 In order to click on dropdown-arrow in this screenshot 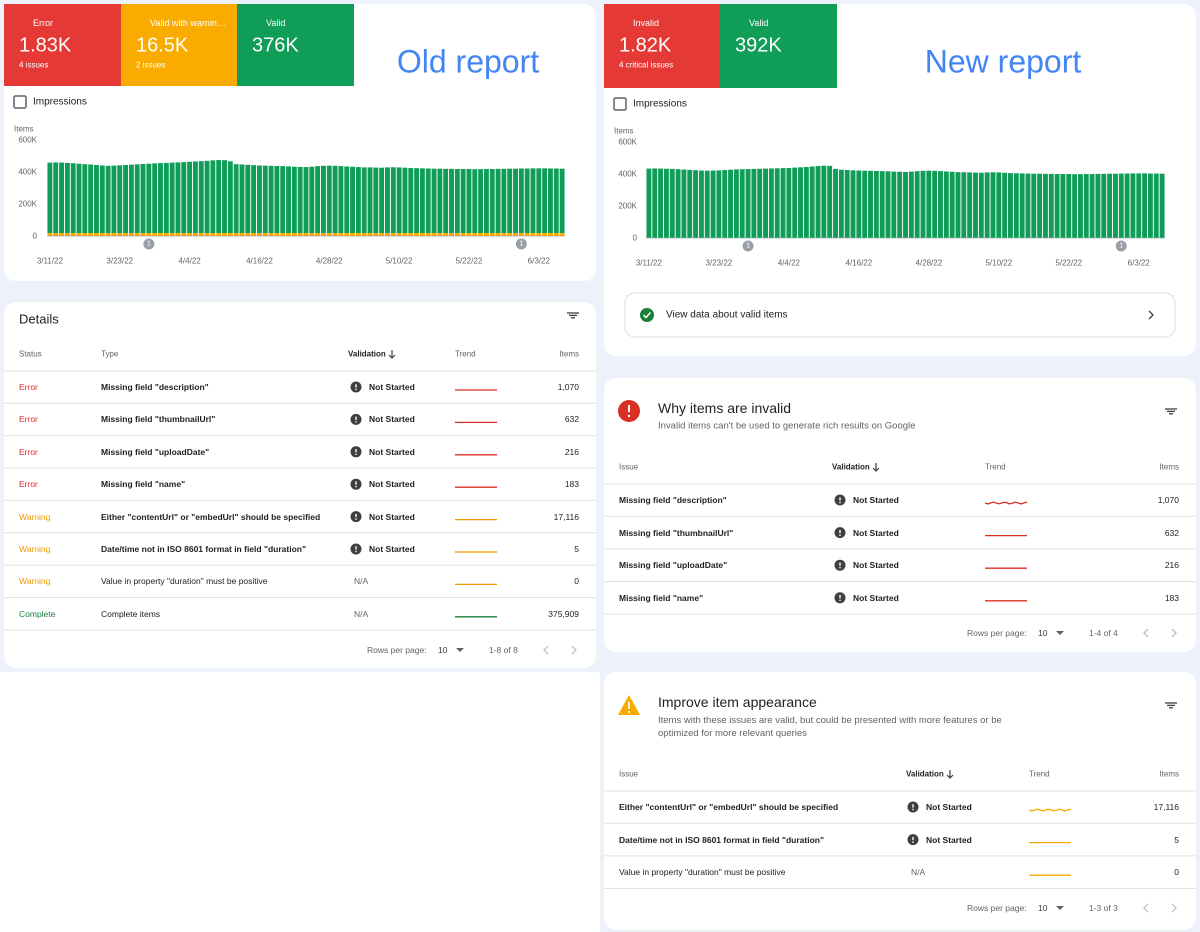, I will do `click(460, 650)`.